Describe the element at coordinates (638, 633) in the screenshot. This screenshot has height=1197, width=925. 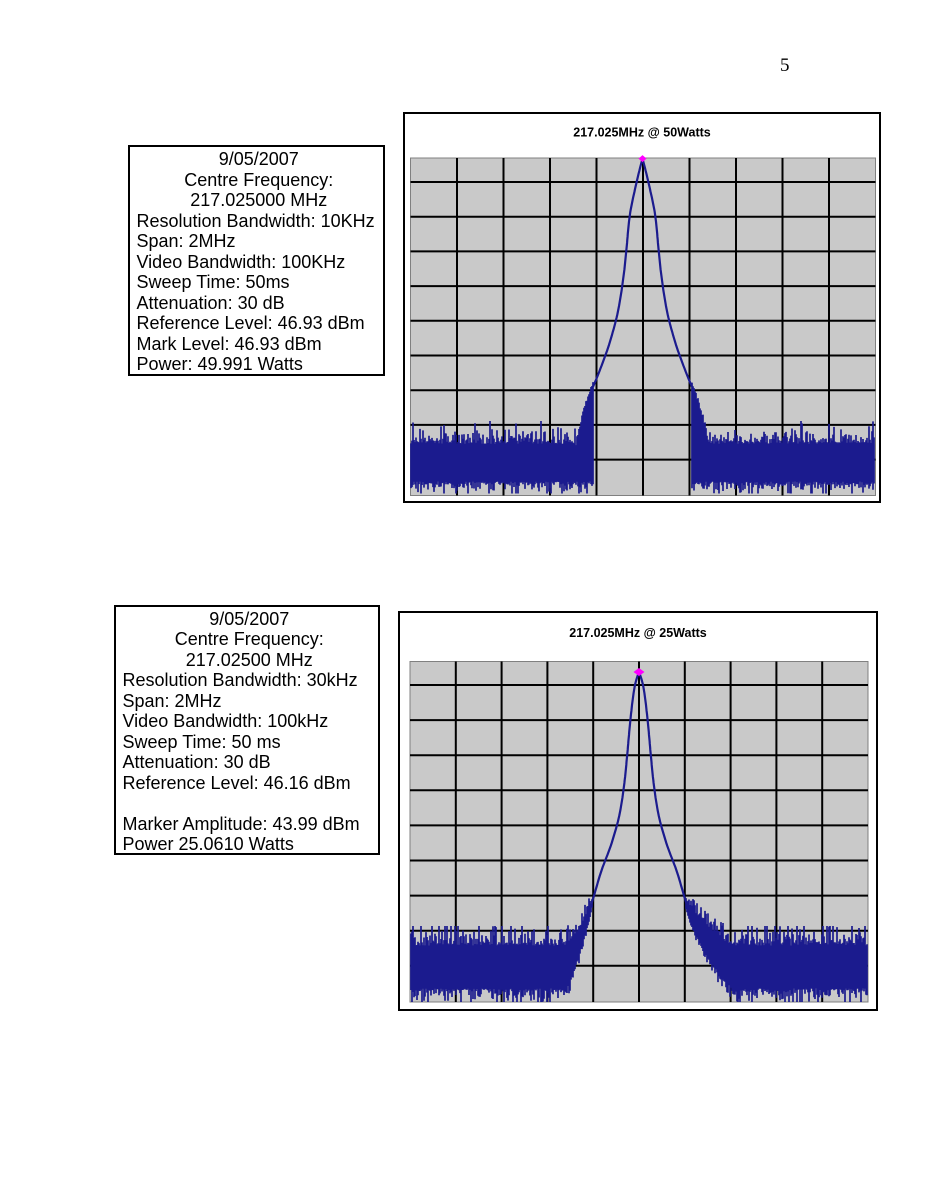
I see `svg-text: 217.025MHz @ 25Watts` at that location.